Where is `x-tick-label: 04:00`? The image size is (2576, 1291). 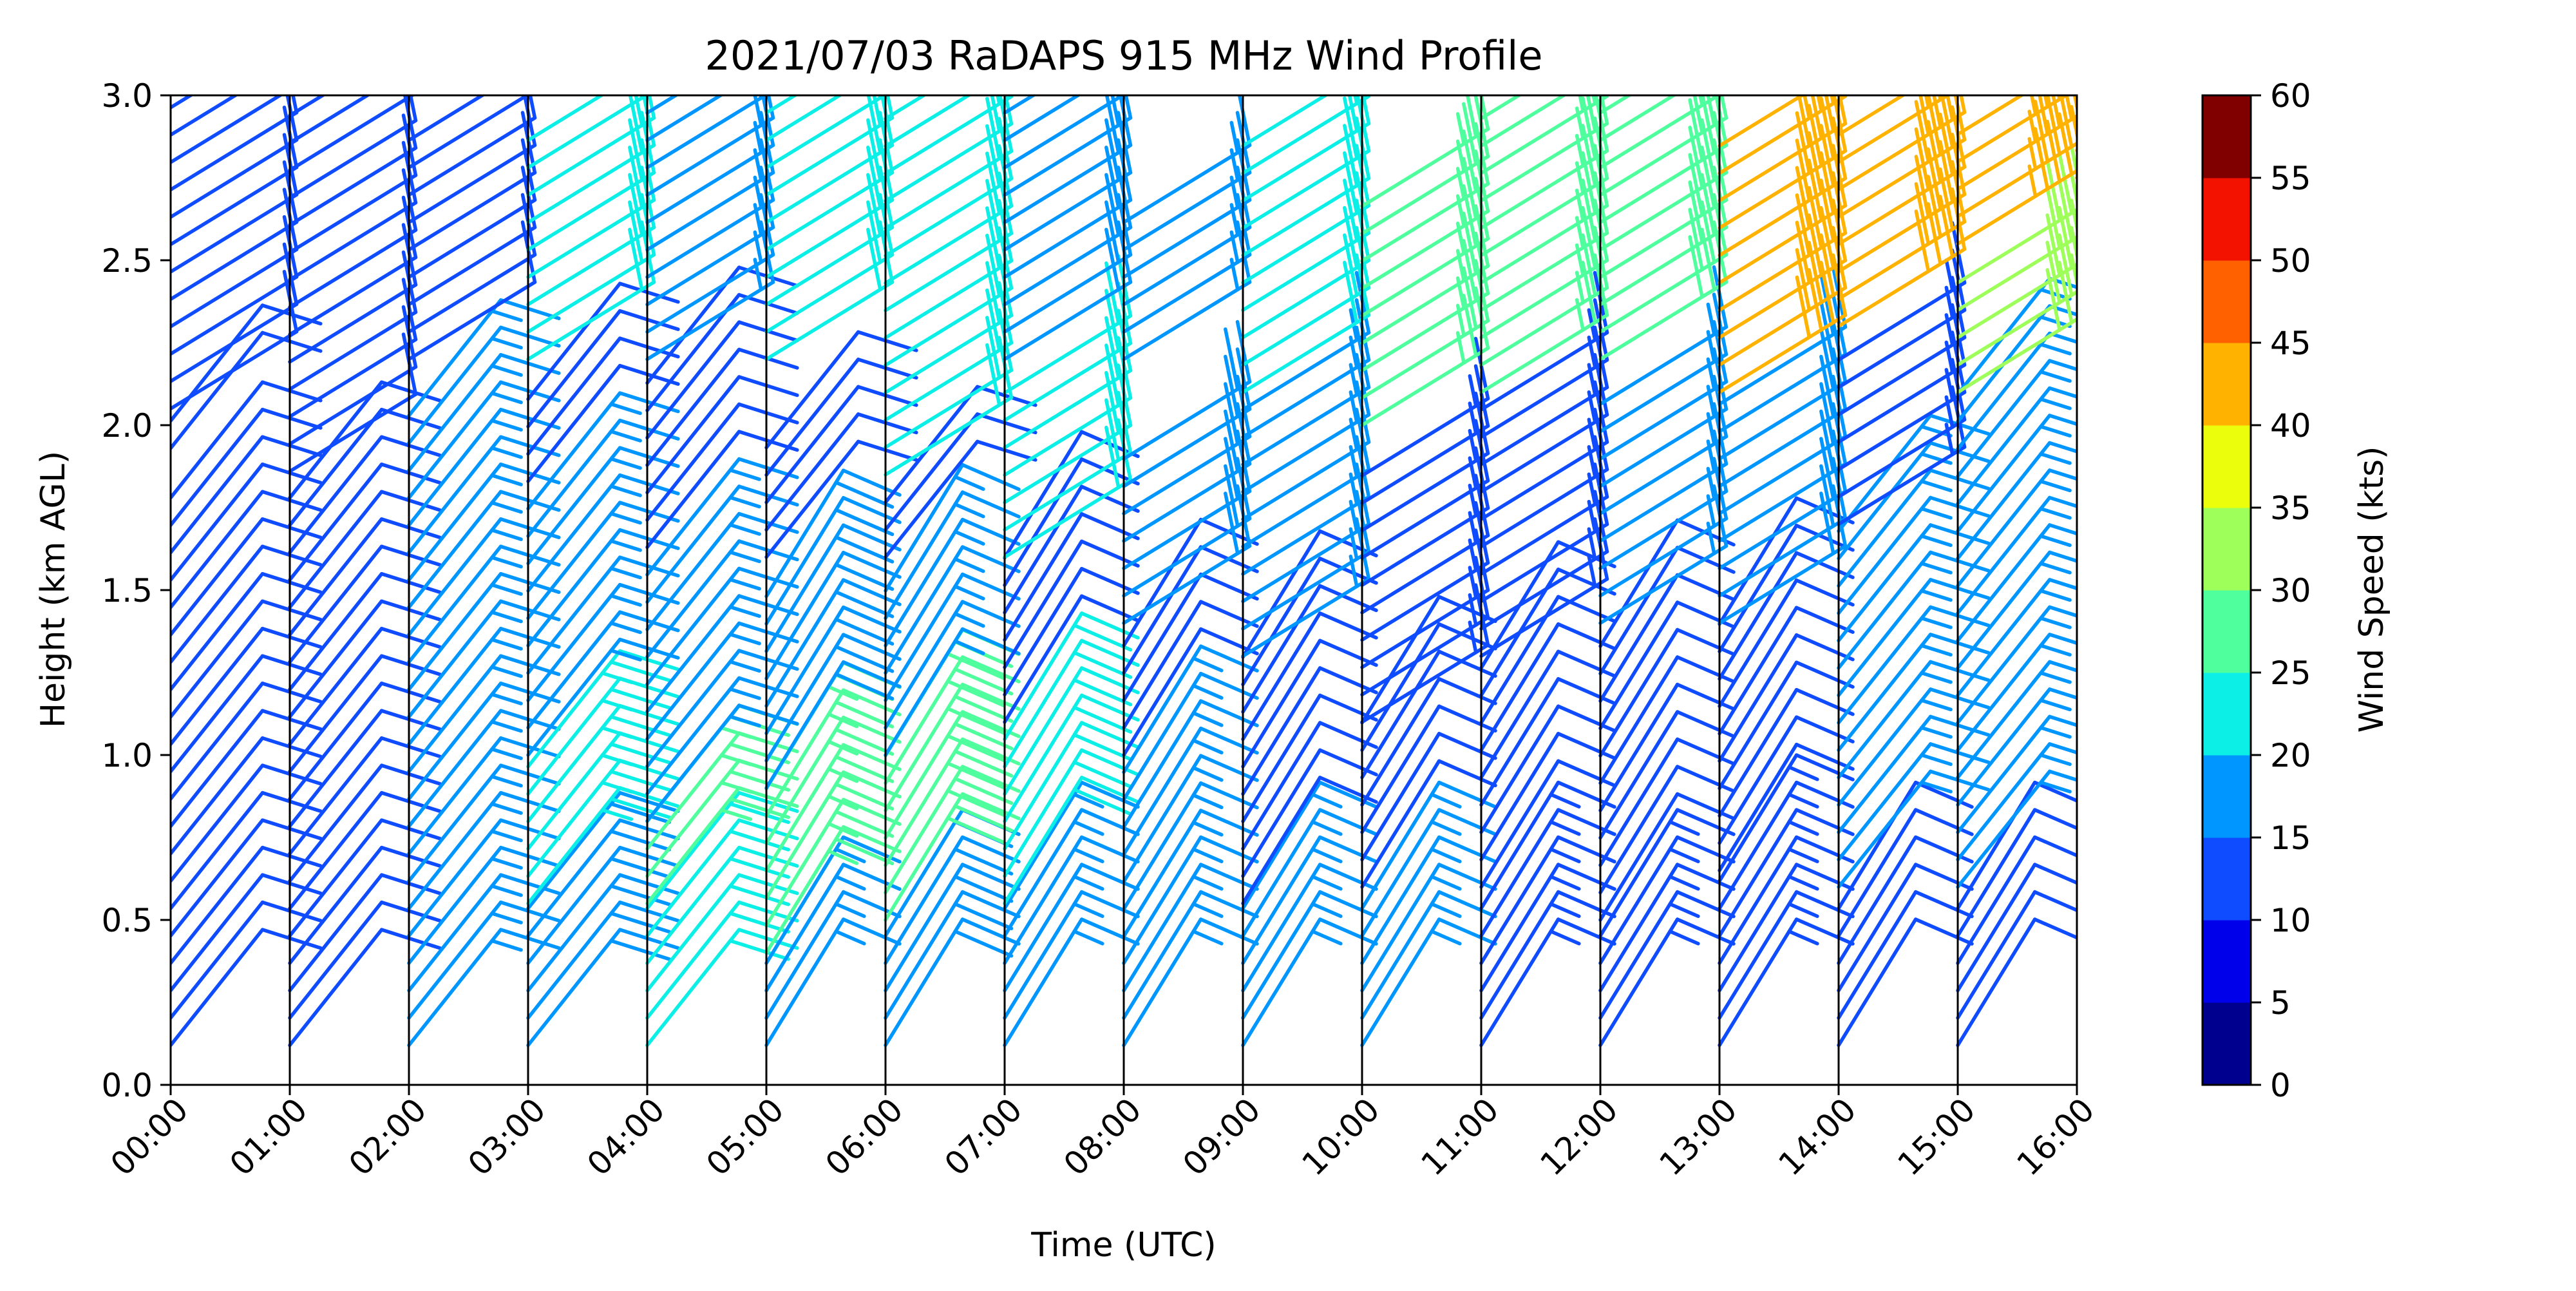 x-tick-label: 04:00 is located at coordinates (626, 1137).